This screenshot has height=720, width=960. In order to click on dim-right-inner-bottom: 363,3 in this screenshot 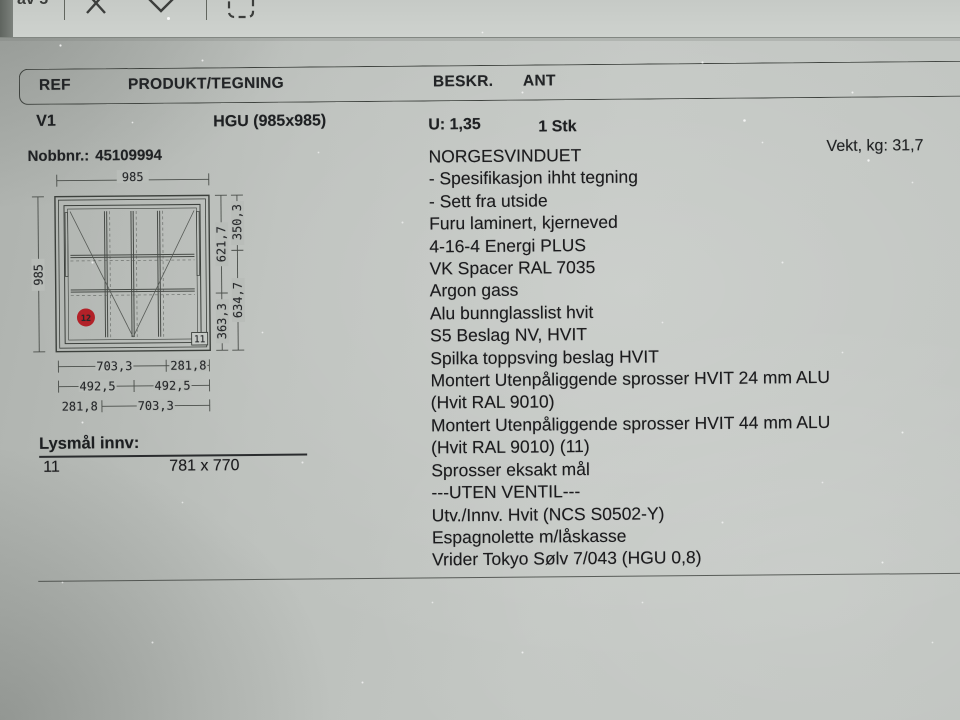, I will do `click(222, 321)`.